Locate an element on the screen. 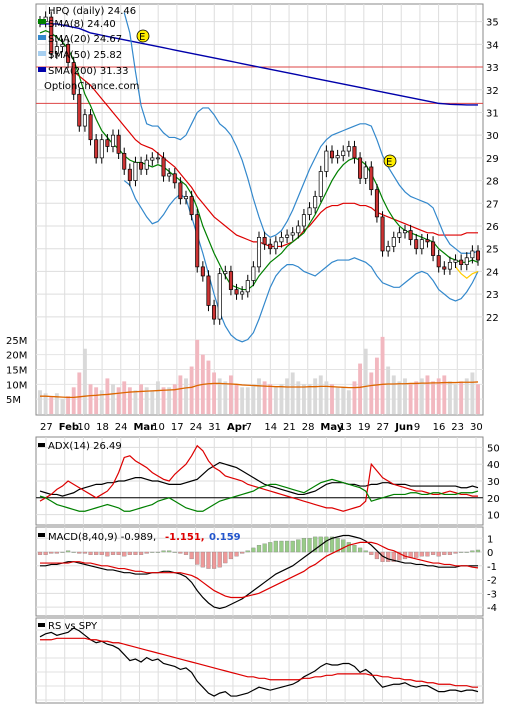  x-tick-label: 13 is located at coordinates (345, 427).